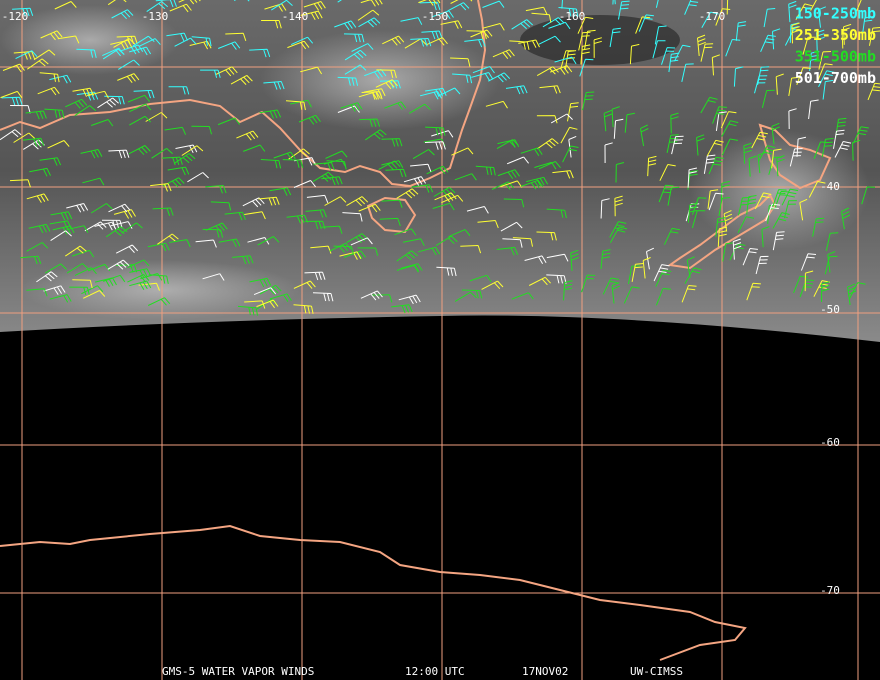 The height and width of the screenshot is (680, 880). I want to click on latitude-label: -50, so click(830, 309).